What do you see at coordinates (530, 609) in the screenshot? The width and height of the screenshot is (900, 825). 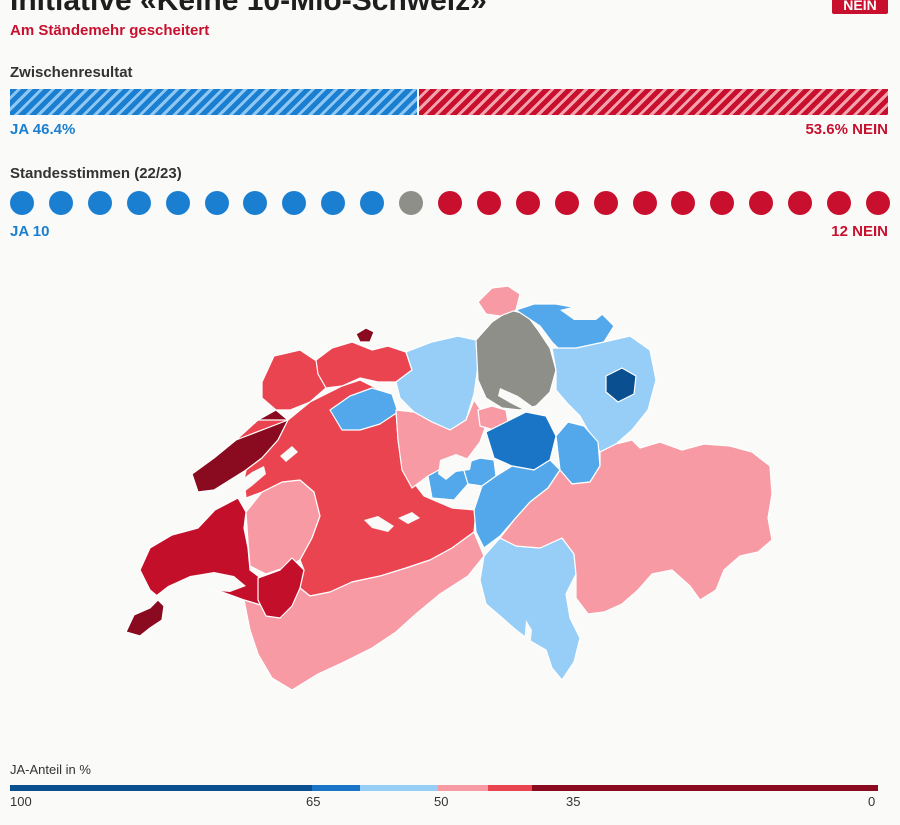 I see `canton-ticino` at bounding box center [530, 609].